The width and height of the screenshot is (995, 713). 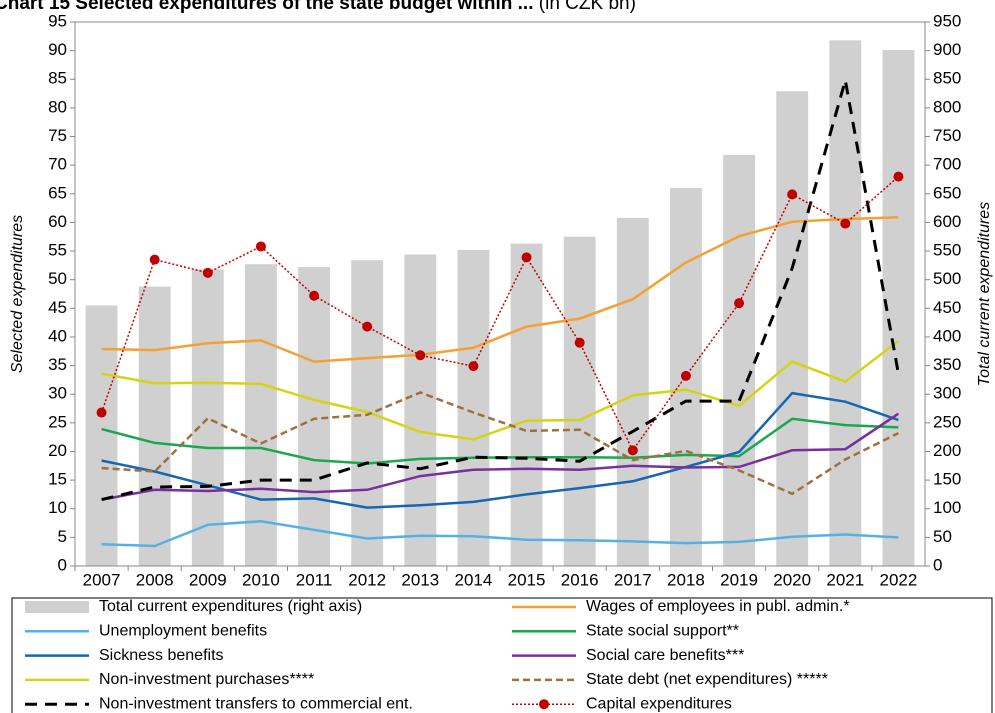 I want to click on y2-tick-label: 400, so click(x=947, y=335).